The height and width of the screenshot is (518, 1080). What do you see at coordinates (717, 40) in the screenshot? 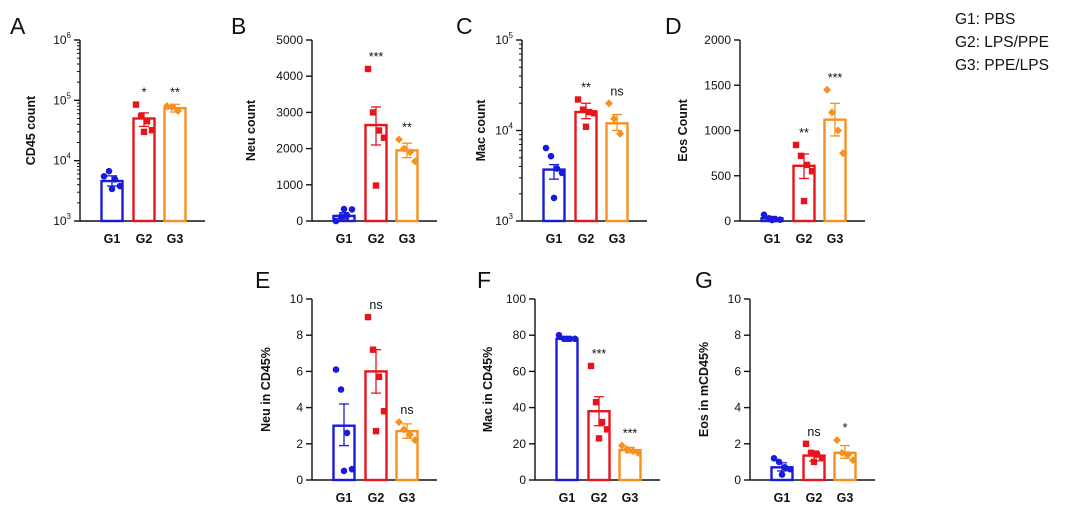
I see `y-tick-label: 2000` at bounding box center [717, 40].